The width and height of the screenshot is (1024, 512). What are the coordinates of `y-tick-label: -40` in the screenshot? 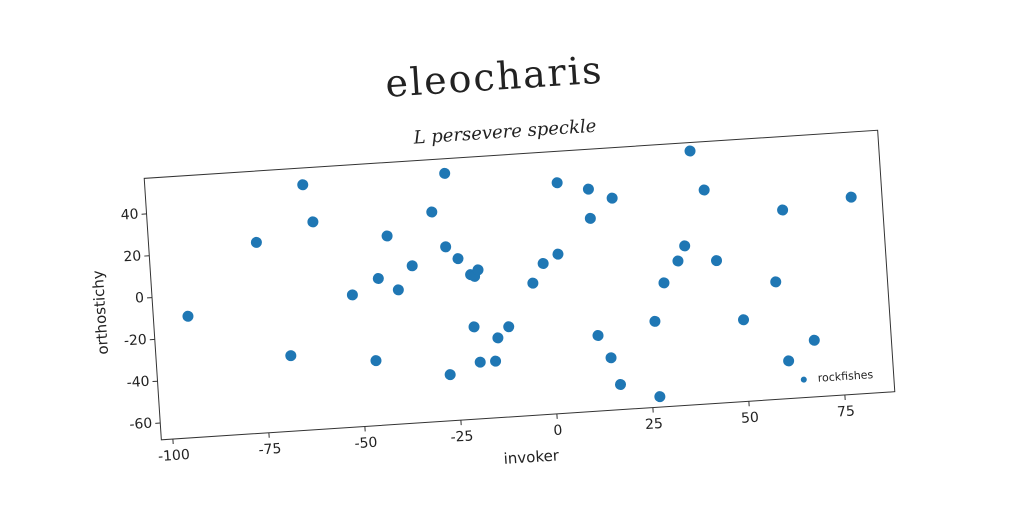 It's located at (138, 382).